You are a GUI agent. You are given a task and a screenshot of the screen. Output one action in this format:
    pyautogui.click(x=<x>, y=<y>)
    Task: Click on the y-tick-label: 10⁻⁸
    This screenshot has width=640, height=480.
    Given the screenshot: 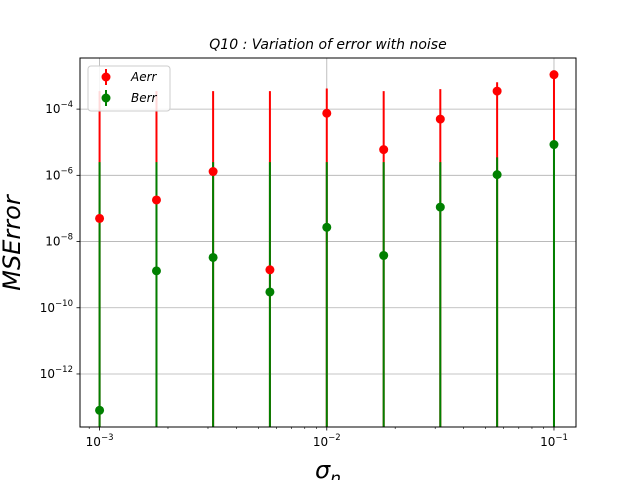 What is the action you would take?
    pyautogui.click(x=59, y=241)
    